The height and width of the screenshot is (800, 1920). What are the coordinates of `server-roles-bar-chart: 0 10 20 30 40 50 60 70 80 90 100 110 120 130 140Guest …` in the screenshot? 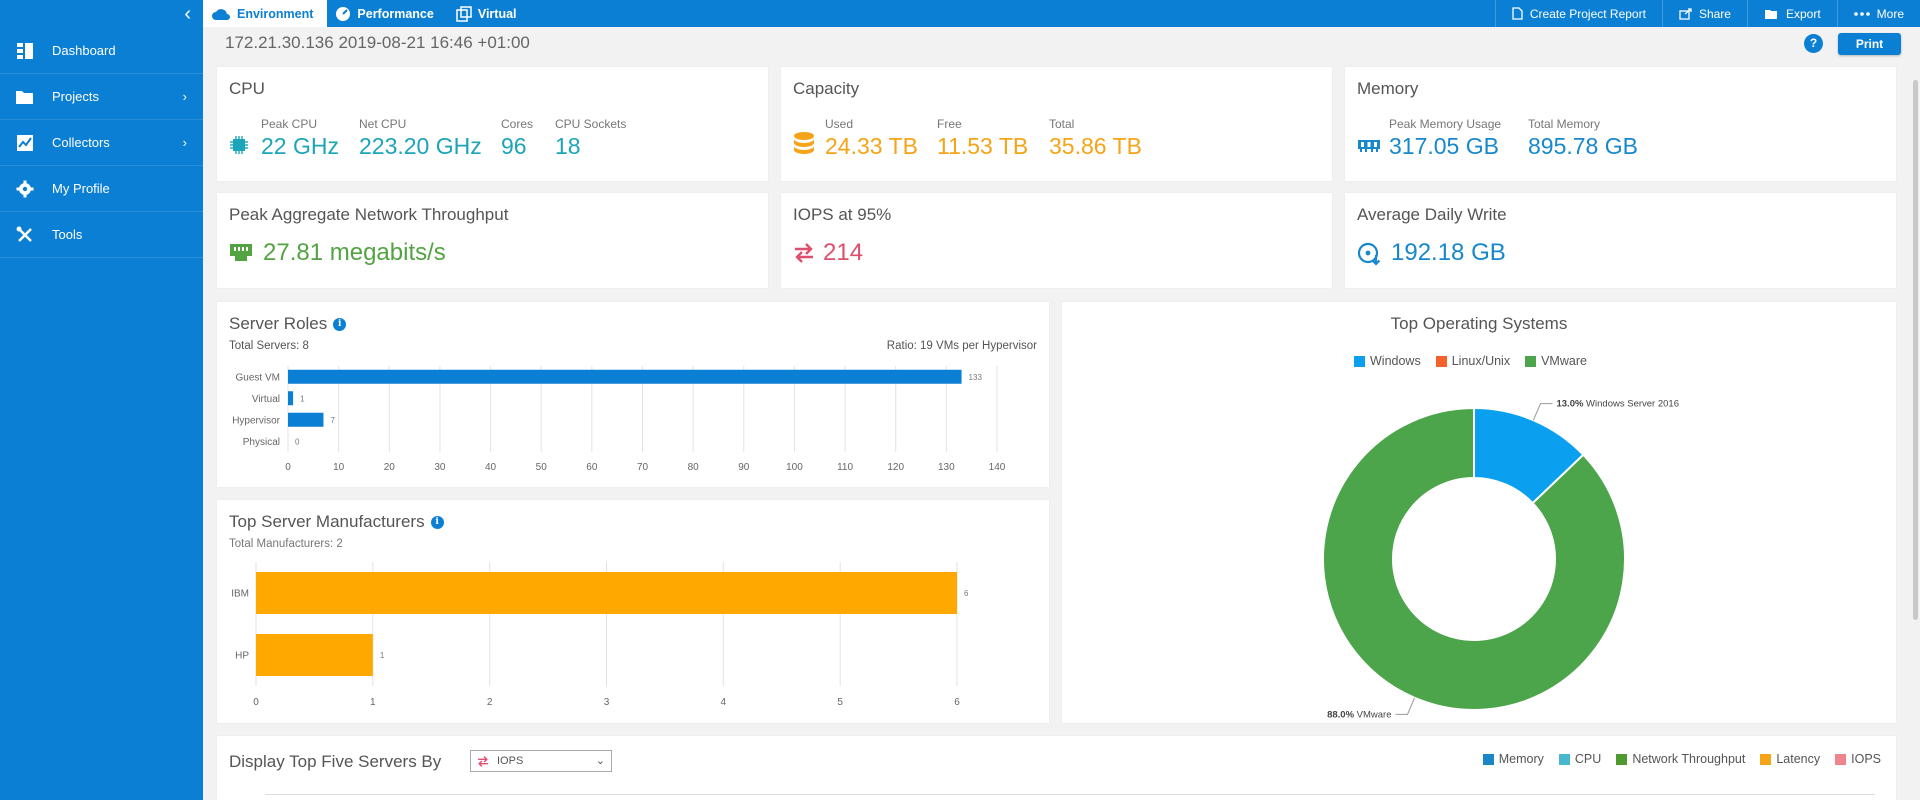 It's located at (619, 419).